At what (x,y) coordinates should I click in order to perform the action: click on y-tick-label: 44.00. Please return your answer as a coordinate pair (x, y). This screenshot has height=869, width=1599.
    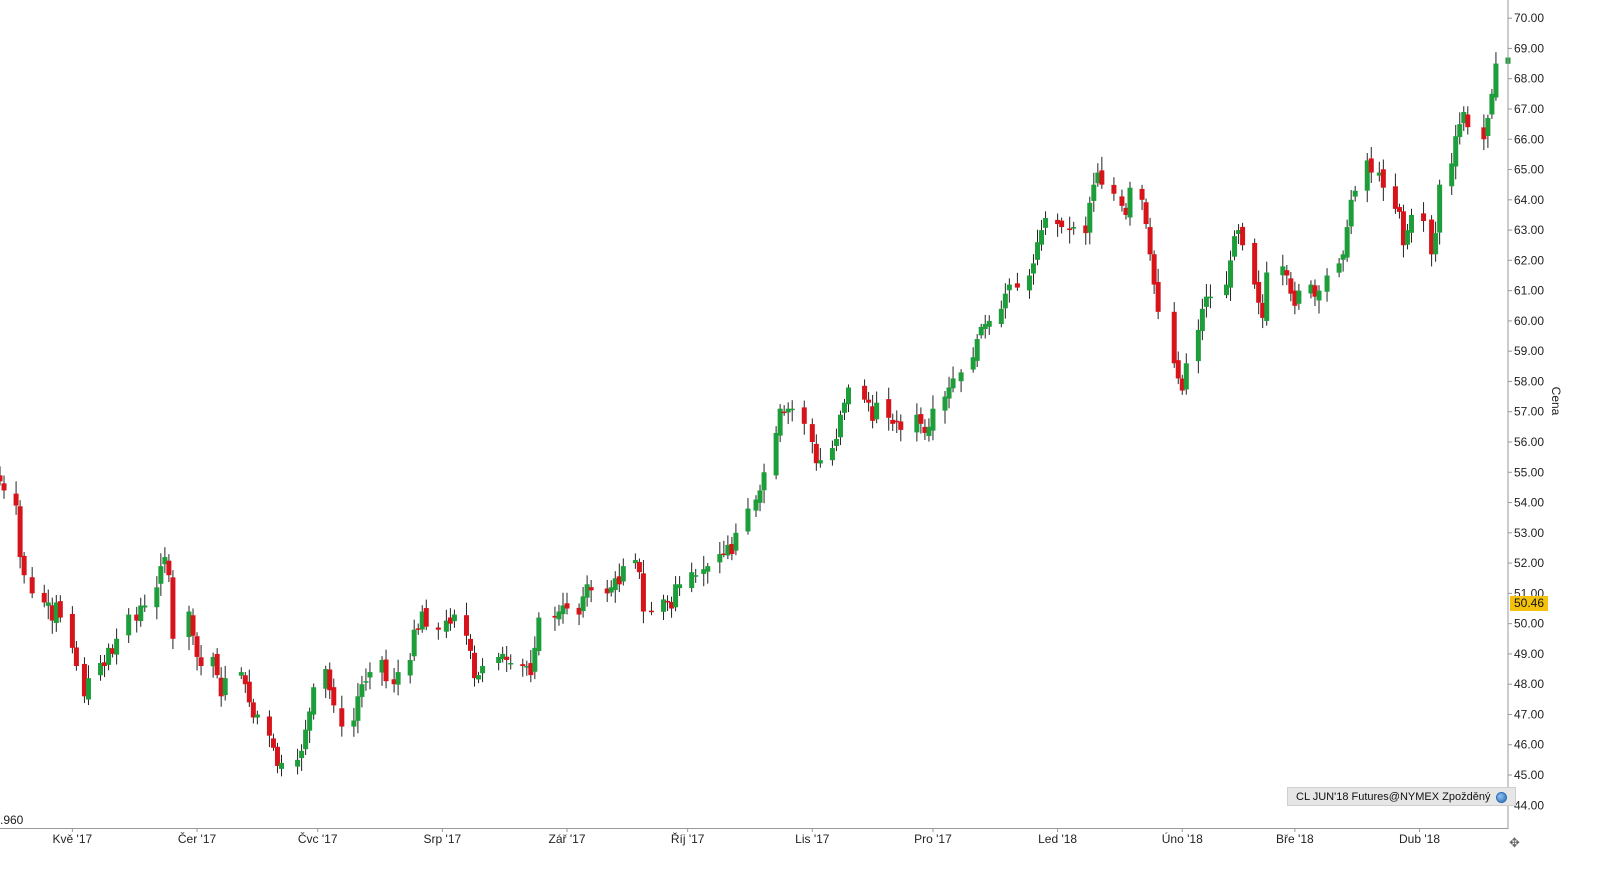
    Looking at the image, I should click on (1529, 805).